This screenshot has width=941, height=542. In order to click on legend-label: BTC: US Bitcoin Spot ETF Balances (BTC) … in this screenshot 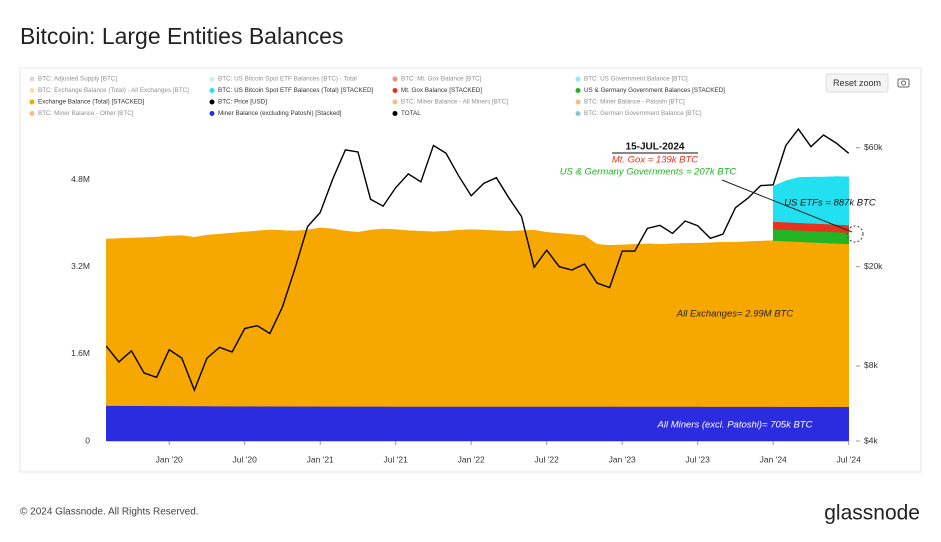, I will do `click(287, 79)`.